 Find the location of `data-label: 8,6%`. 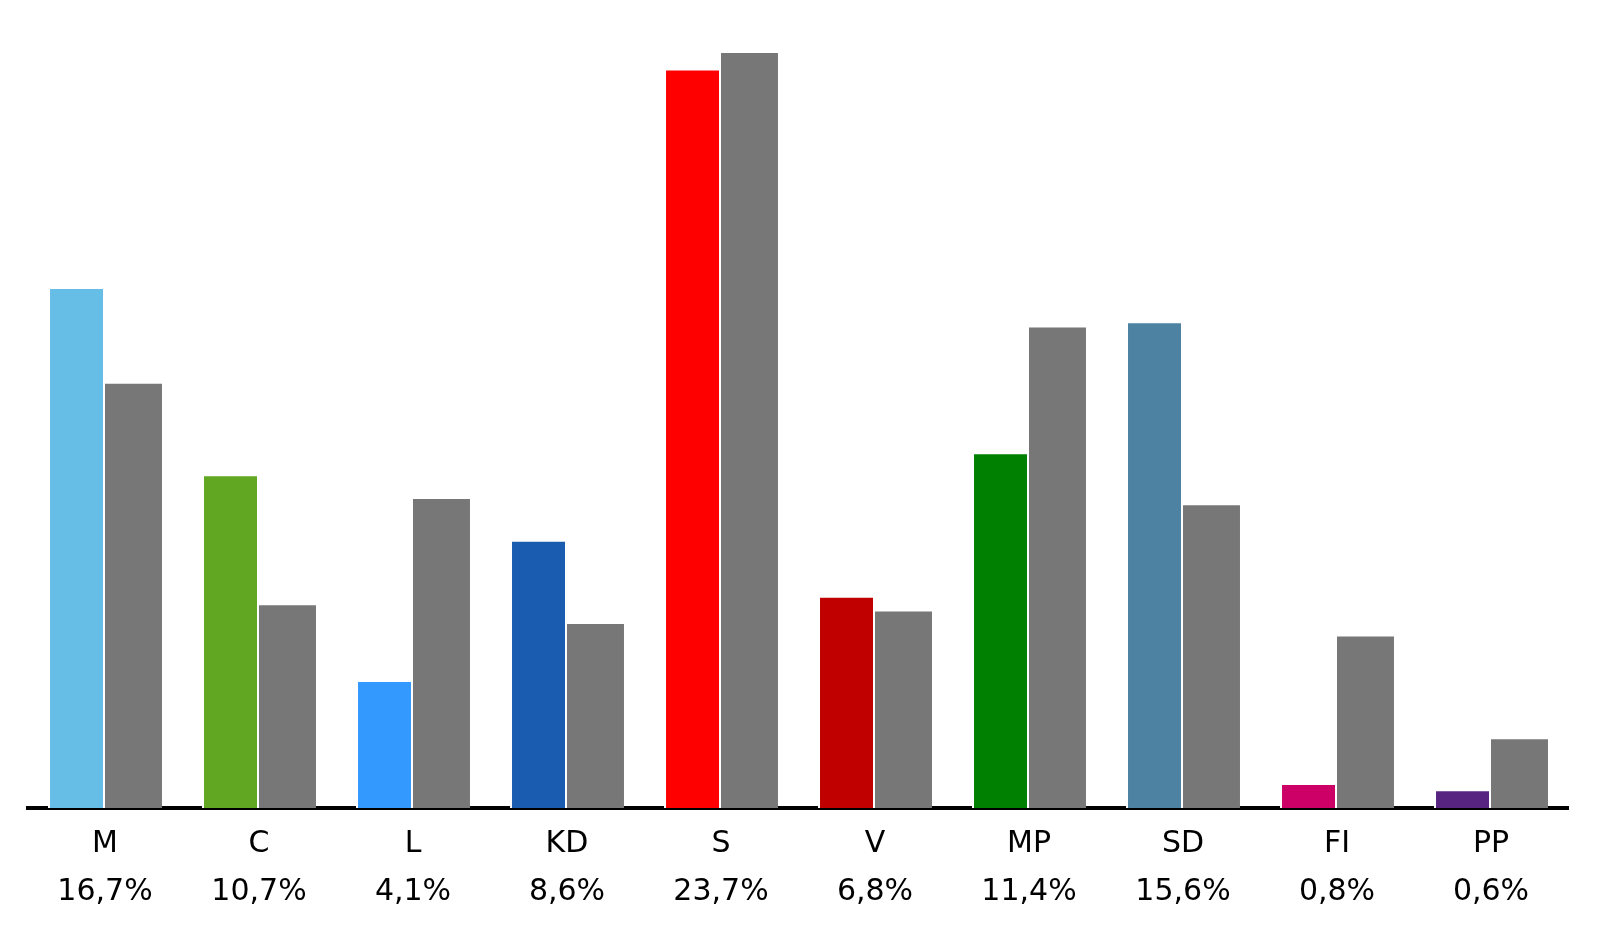

data-label: 8,6% is located at coordinates (567, 889).